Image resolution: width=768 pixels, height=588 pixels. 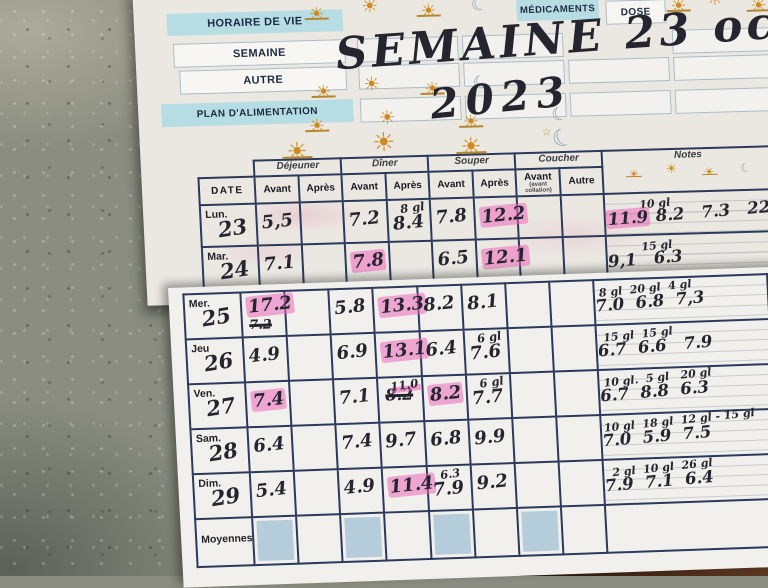 I want to click on autre-text: AUTRE, so click(x=263, y=80).